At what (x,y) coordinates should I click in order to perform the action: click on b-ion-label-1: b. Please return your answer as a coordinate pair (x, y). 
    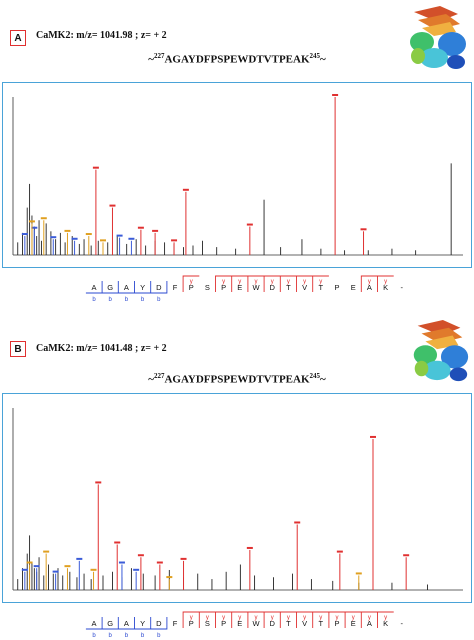
    Looking at the image, I should click on (111, 636).